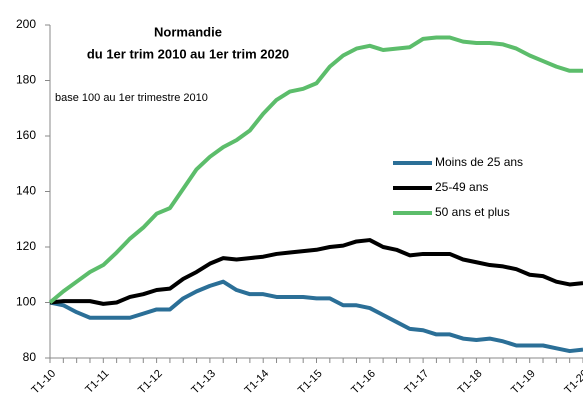 This screenshot has width=583, height=403. What do you see at coordinates (97, 382) in the screenshot?
I see `x-tick-label: T1-11` at bounding box center [97, 382].